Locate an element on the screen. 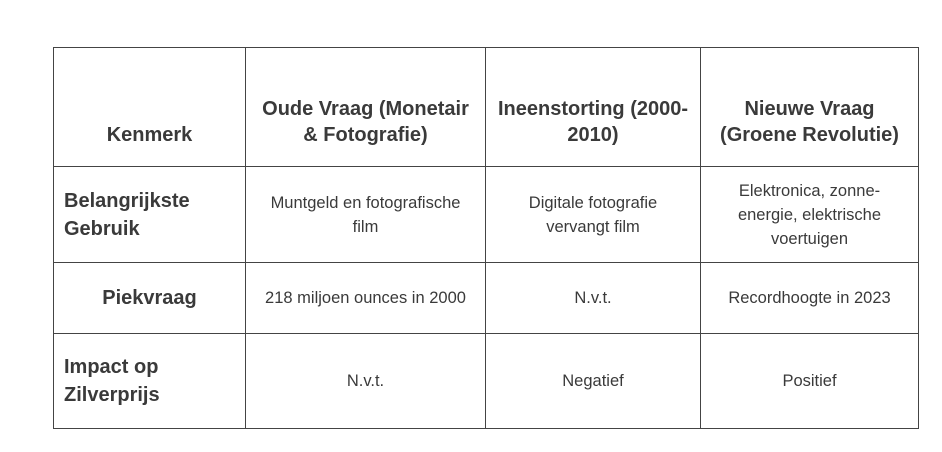  header-cell: Nieuwe Vraag (Groene Revolutie) is located at coordinates (809, 107).